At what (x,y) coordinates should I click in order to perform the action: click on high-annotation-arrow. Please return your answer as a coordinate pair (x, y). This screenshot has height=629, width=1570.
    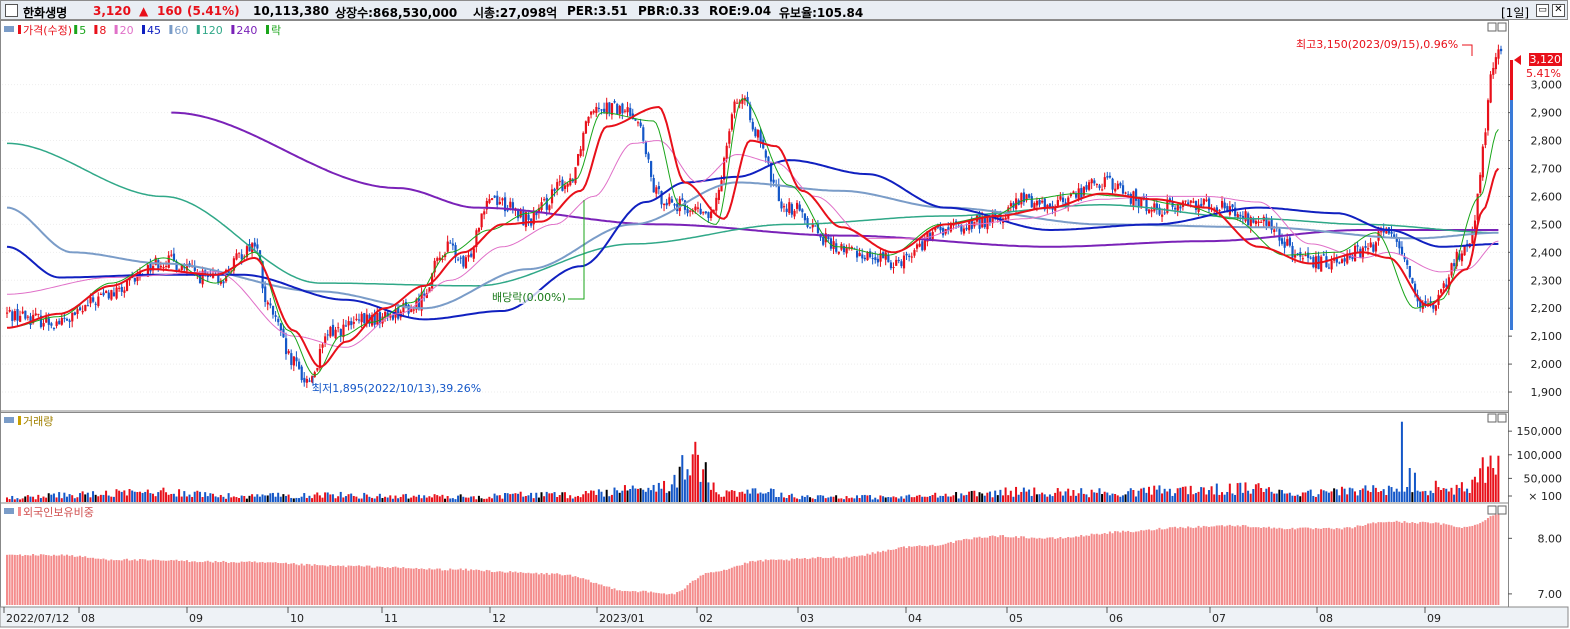
    Looking at the image, I should click on (1467, 50).